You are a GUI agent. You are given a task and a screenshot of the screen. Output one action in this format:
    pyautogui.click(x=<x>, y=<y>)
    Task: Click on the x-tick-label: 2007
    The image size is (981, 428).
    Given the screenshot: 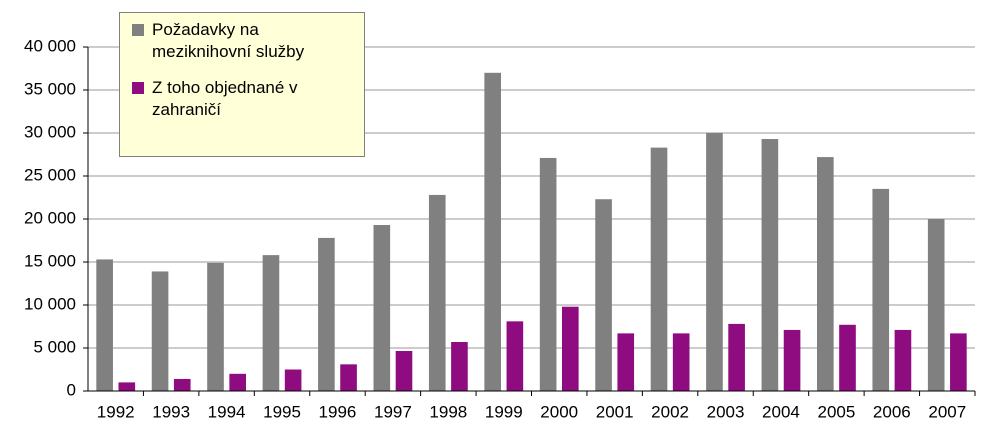 What is the action you would take?
    pyautogui.click(x=947, y=411)
    